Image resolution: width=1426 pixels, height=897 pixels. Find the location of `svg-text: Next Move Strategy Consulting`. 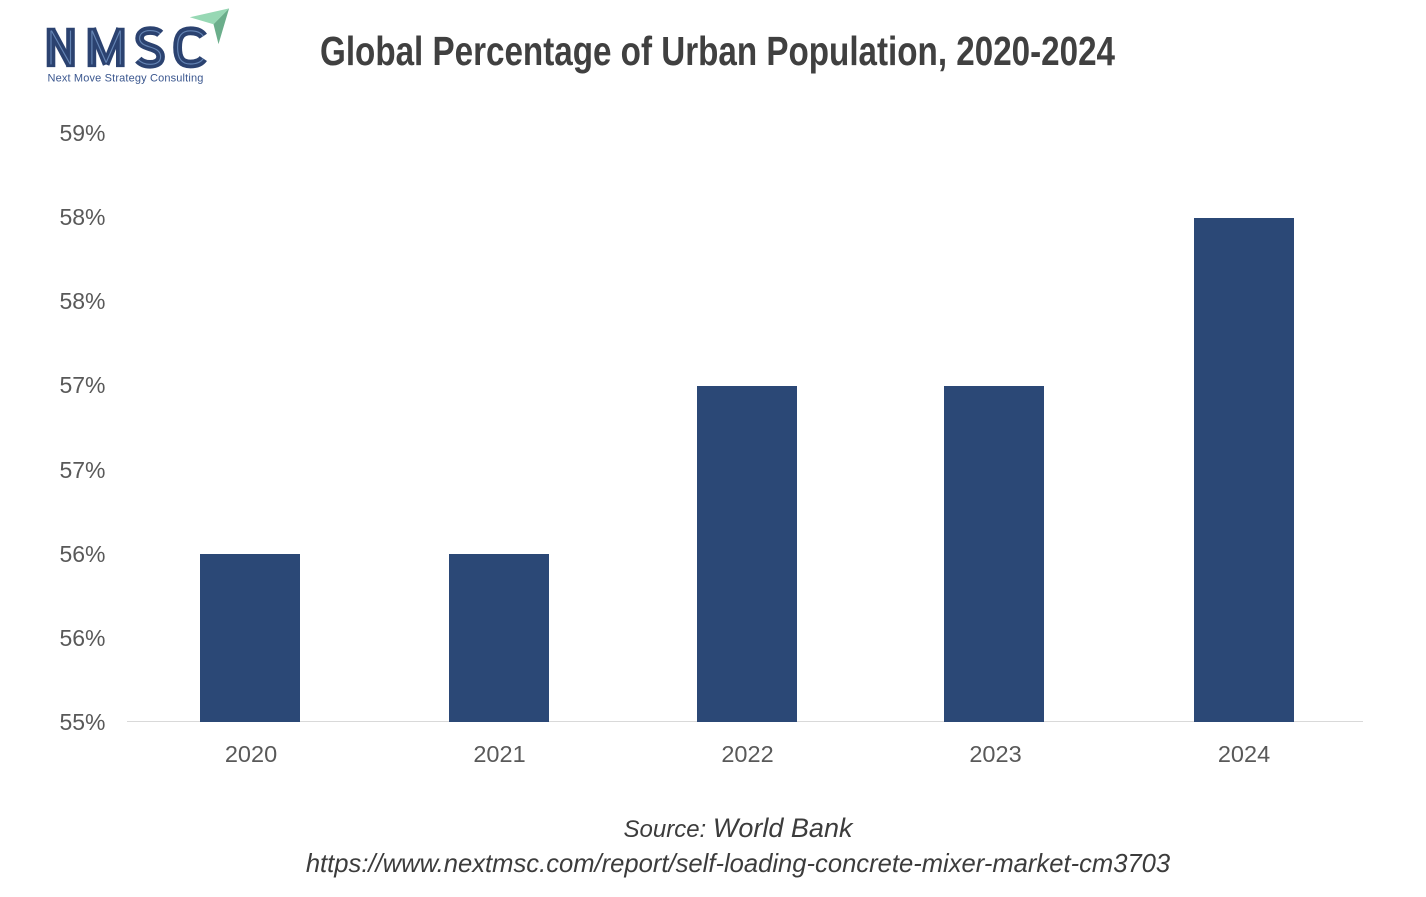

svg-text: Next Move Strategy Consulting is located at coordinates (126, 79).